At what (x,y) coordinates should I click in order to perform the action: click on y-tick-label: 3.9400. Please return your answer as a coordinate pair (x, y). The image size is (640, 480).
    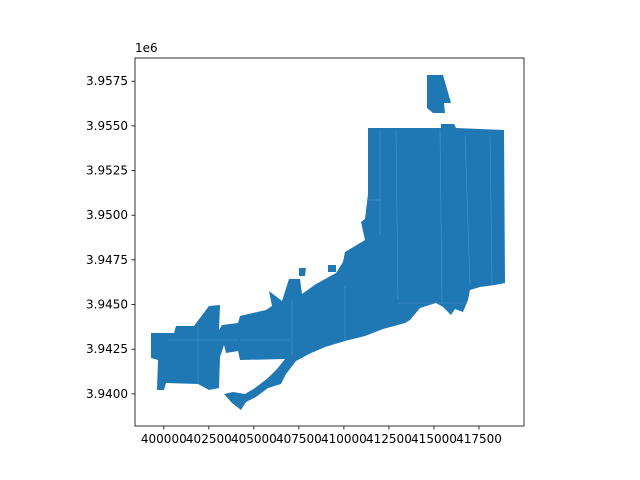
    Looking at the image, I should click on (107, 394).